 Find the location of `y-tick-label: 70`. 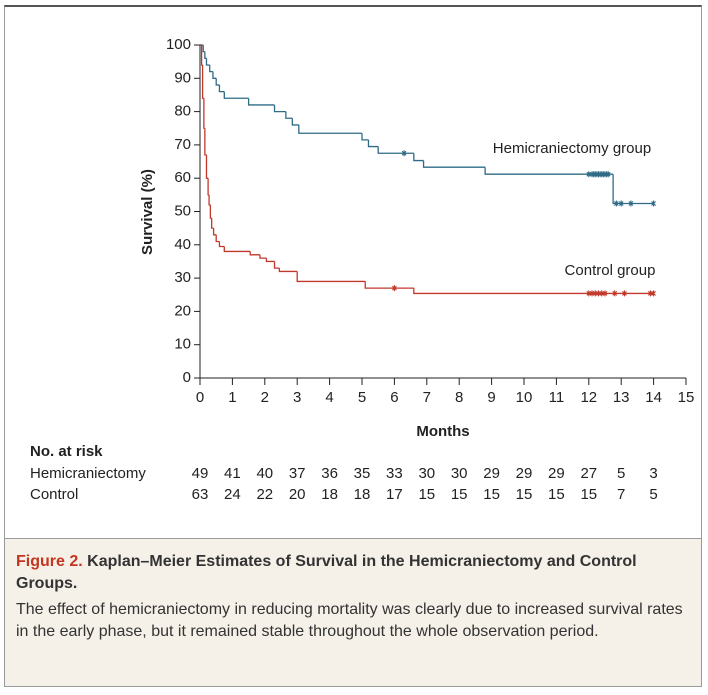

y-tick-label: 70 is located at coordinates (182, 144).